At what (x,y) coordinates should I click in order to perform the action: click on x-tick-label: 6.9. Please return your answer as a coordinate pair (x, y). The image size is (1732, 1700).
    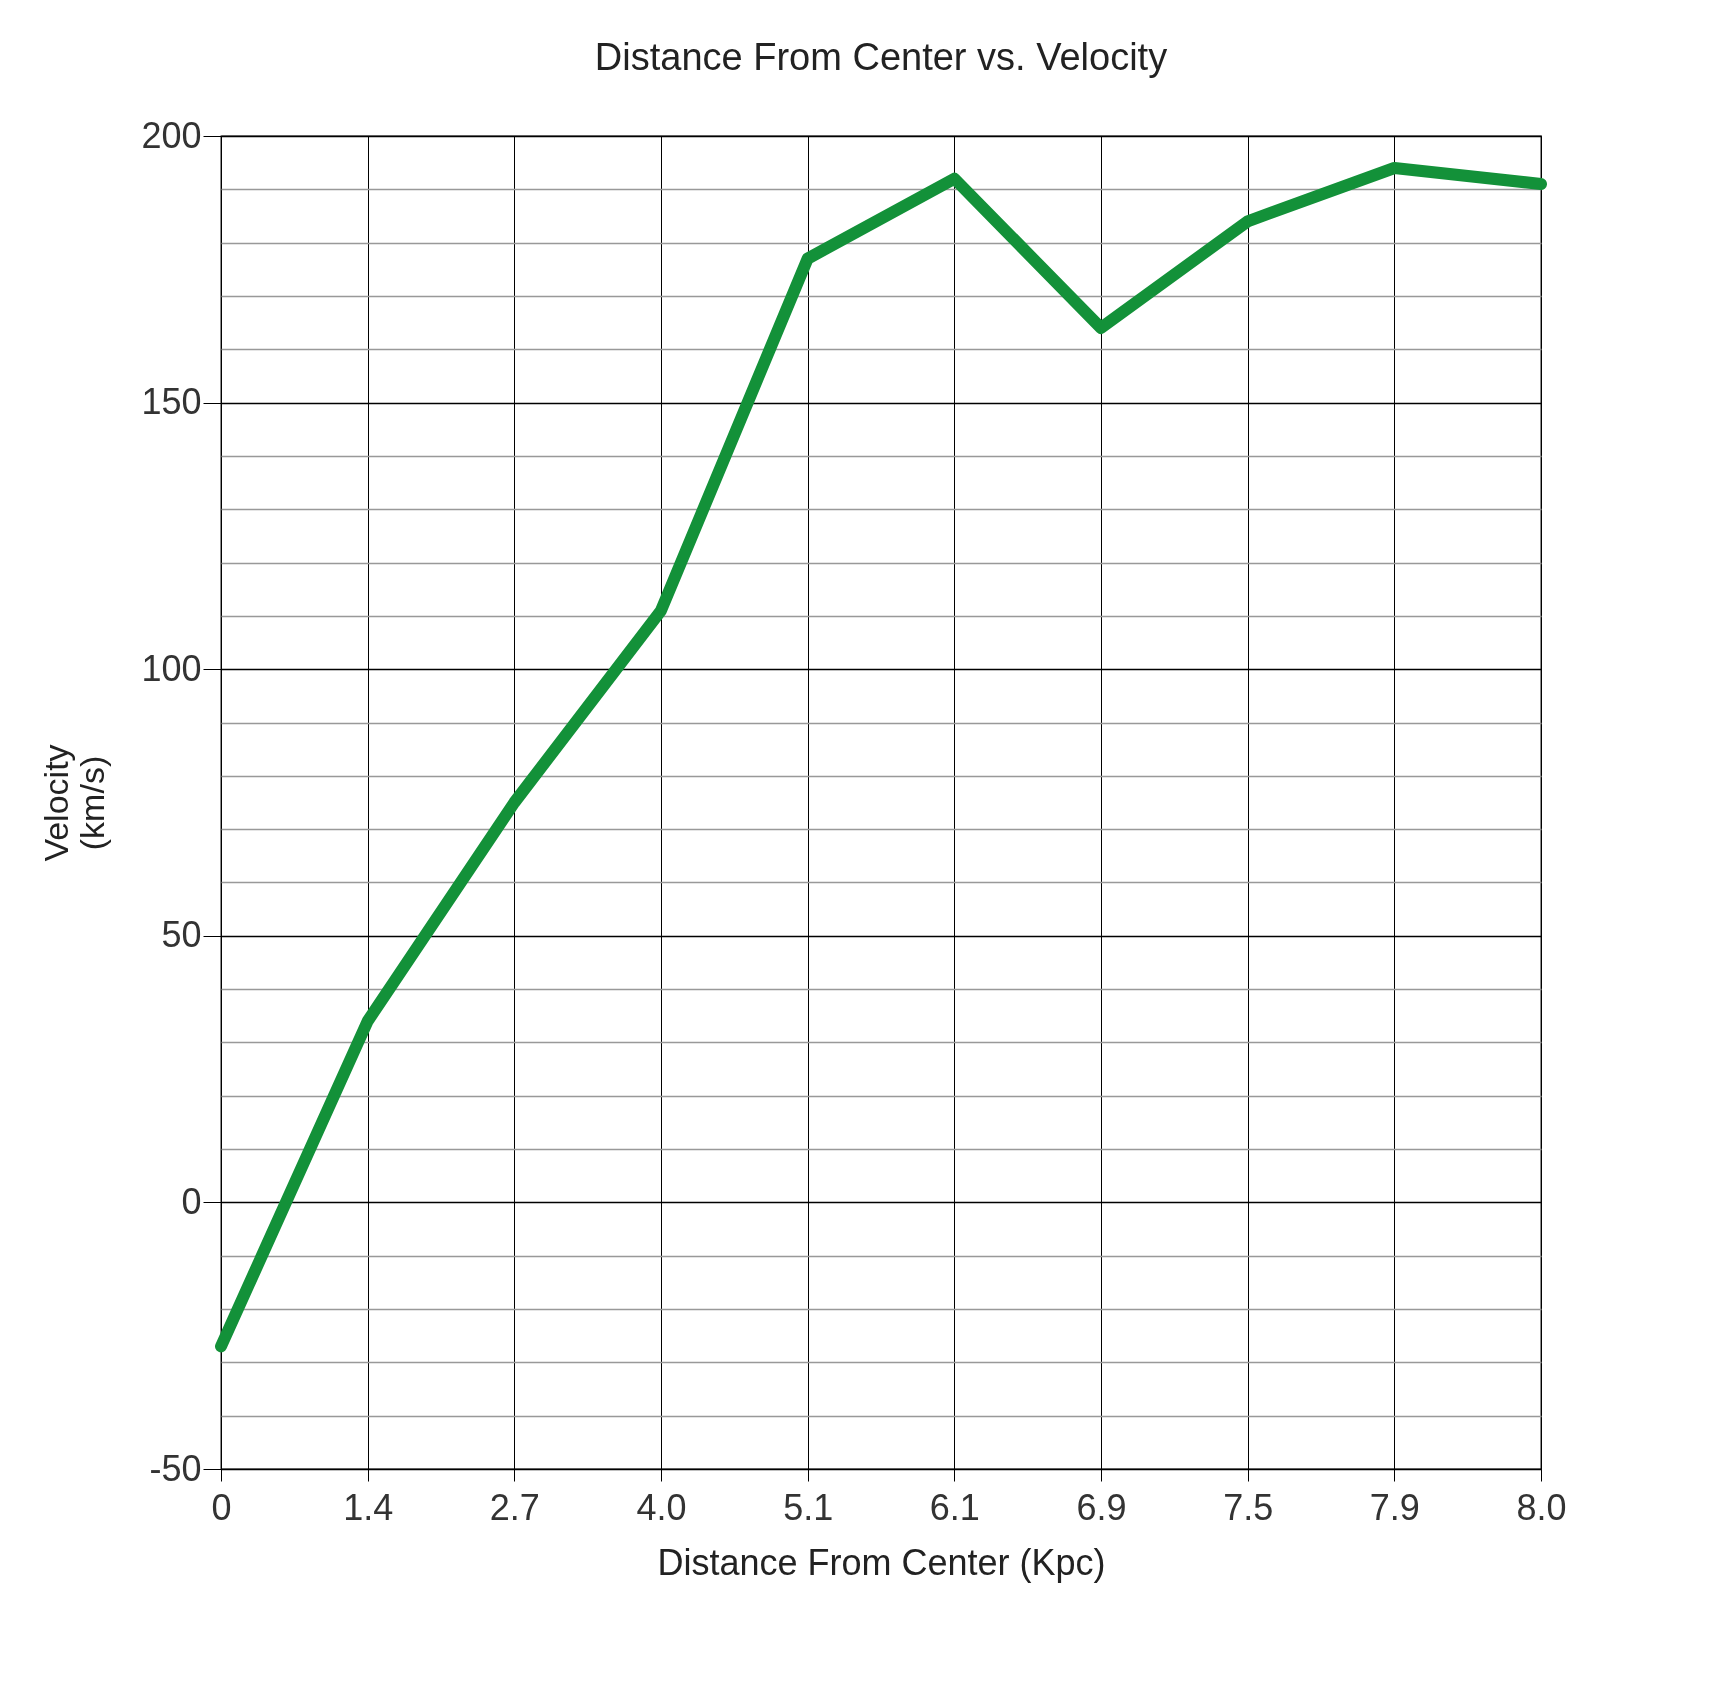
    Looking at the image, I should click on (1101, 1507).